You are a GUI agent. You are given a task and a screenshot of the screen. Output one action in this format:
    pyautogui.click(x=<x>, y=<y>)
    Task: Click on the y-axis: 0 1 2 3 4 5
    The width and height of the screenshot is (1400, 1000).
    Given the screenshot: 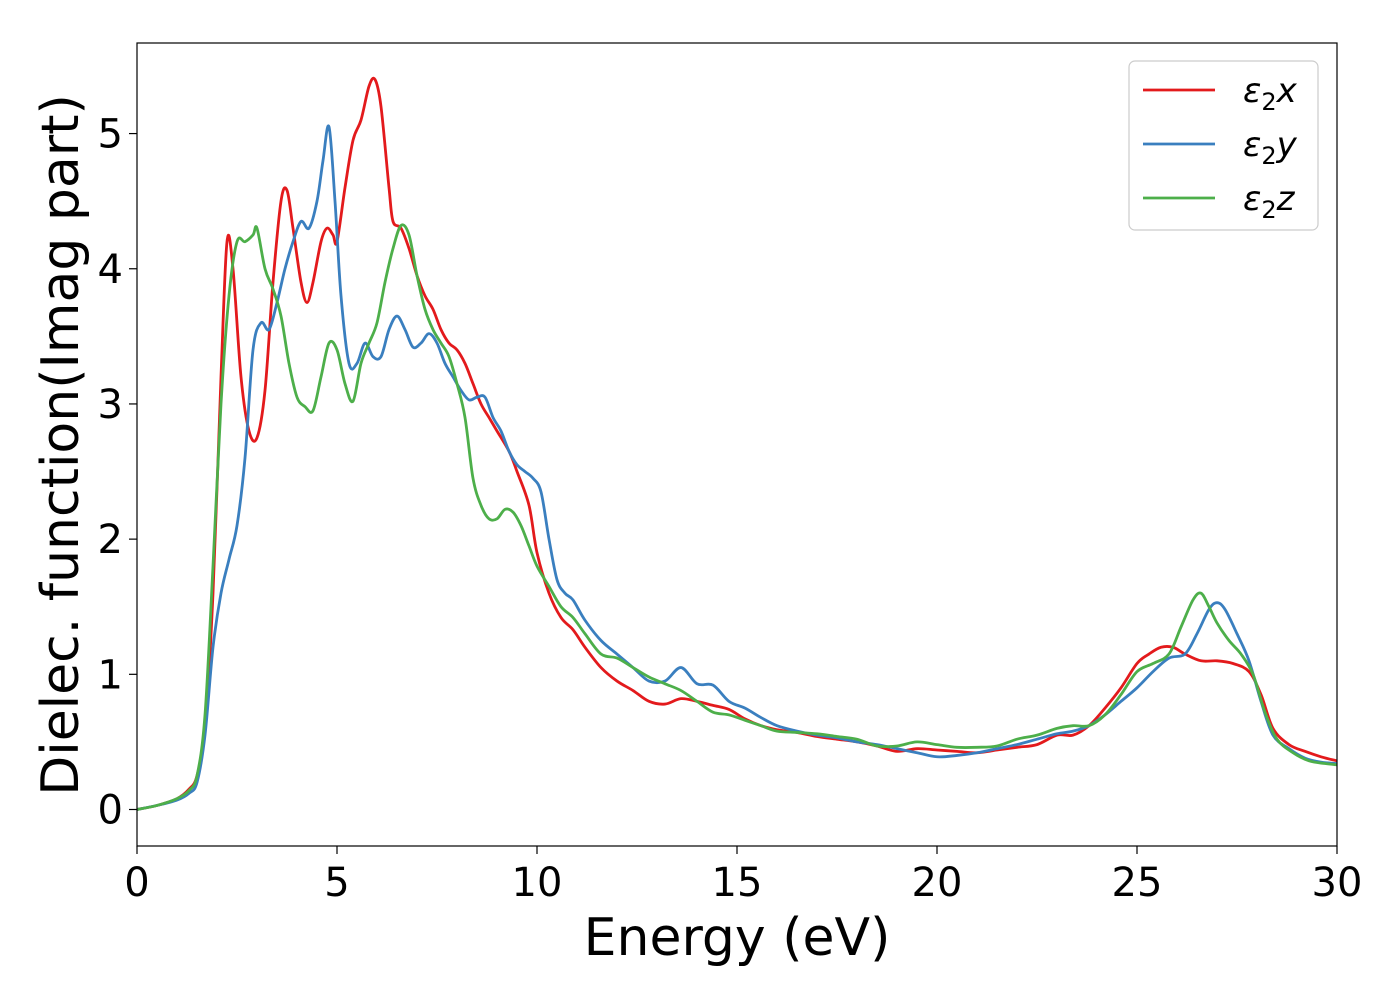 What is the action you would take?
    pyautogui.click(x=117, y=473)
    